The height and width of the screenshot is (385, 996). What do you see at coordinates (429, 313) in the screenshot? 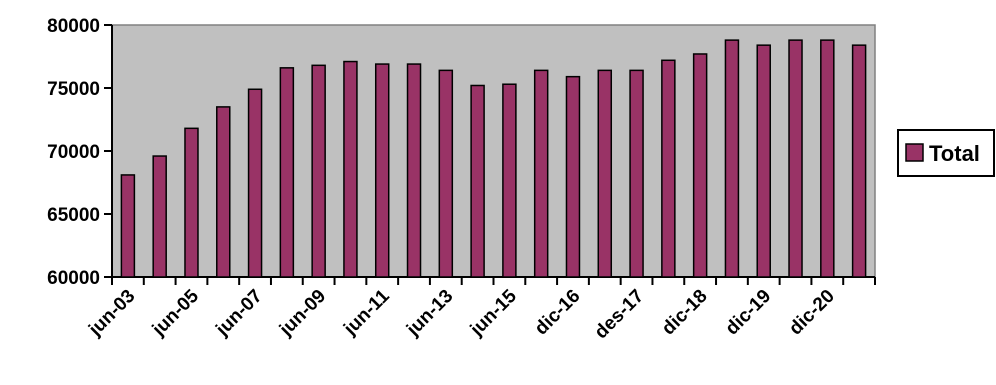
I see `x-tick-label: jun-13` at bounding box center [429, 313].